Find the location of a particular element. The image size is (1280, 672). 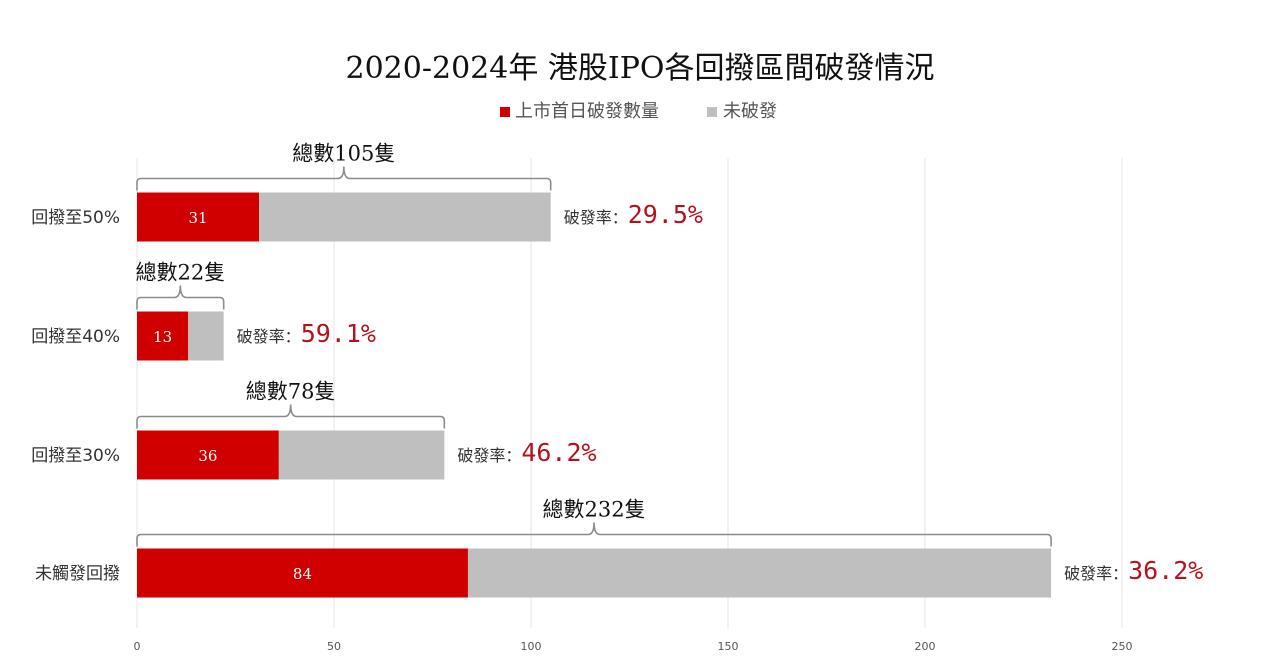

category-label: 回撥至50% is located at coordinates (75, 218).